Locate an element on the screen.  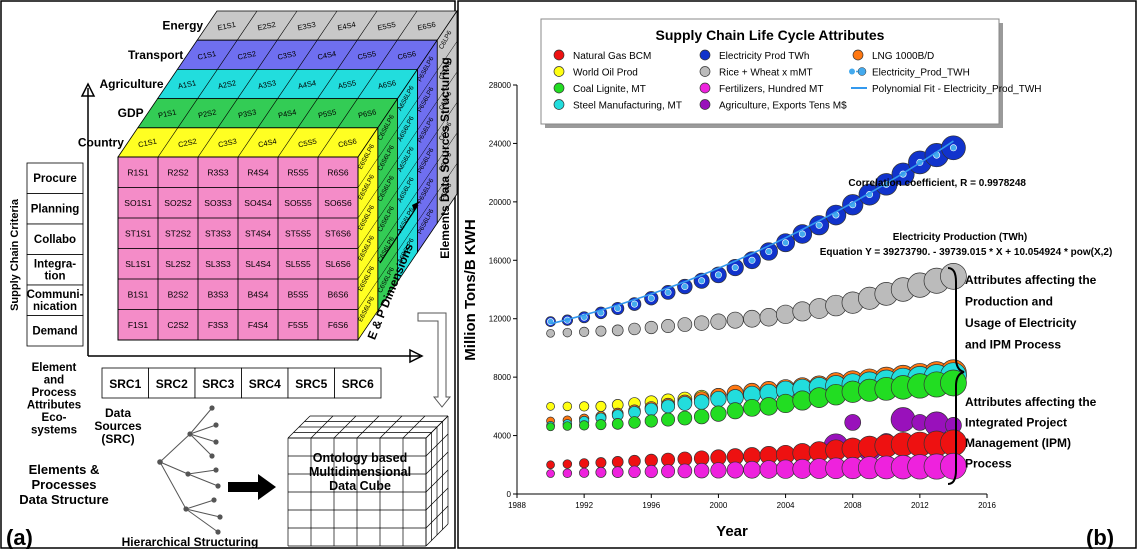
text-line: Collabo is located at coordinates (55, 240).